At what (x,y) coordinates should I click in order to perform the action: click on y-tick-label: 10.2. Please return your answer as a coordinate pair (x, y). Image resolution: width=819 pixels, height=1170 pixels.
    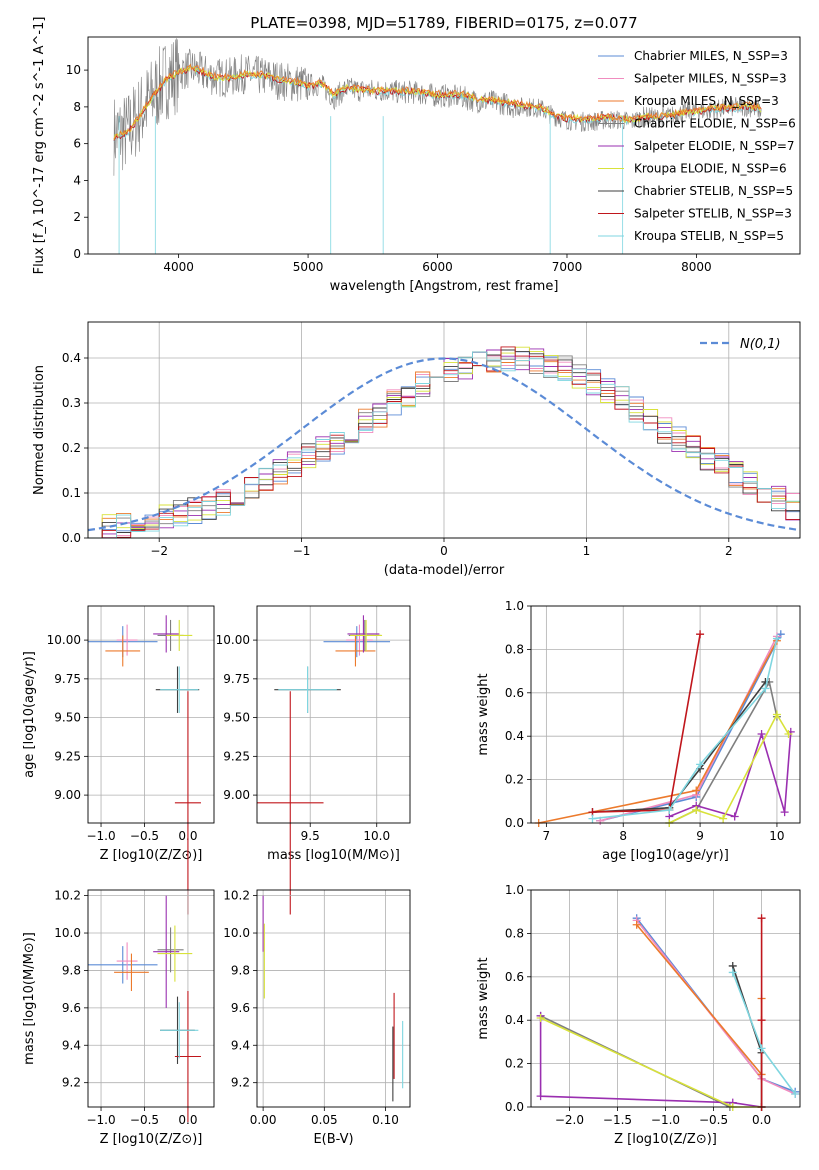
    Looking at the image, I should click on (236, 896).